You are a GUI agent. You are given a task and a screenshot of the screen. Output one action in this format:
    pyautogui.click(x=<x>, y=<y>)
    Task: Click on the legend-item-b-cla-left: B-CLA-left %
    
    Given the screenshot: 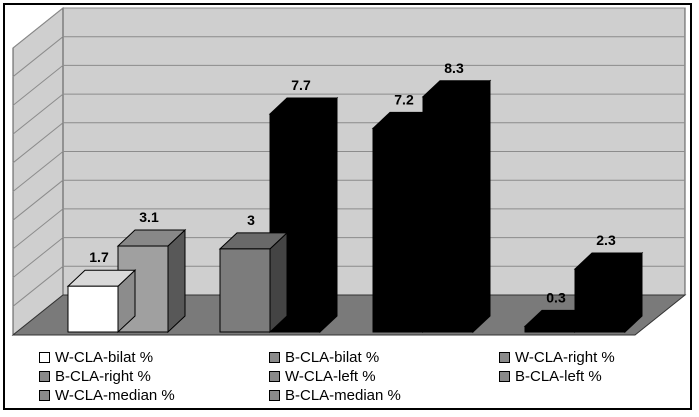 What is the action you would take?
    pyautogui.click(x=584, y=376)
    